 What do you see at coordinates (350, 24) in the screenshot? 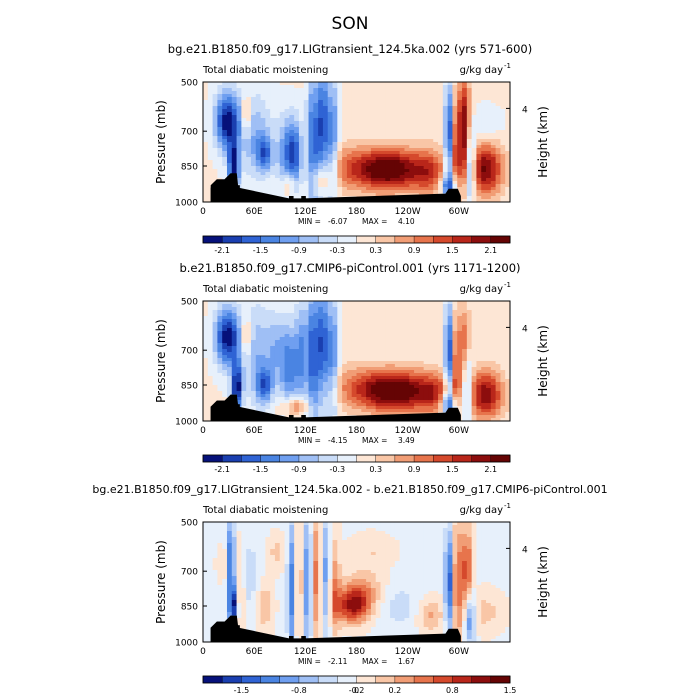
I see `page-title: SON` at bounding box center [350, 24].